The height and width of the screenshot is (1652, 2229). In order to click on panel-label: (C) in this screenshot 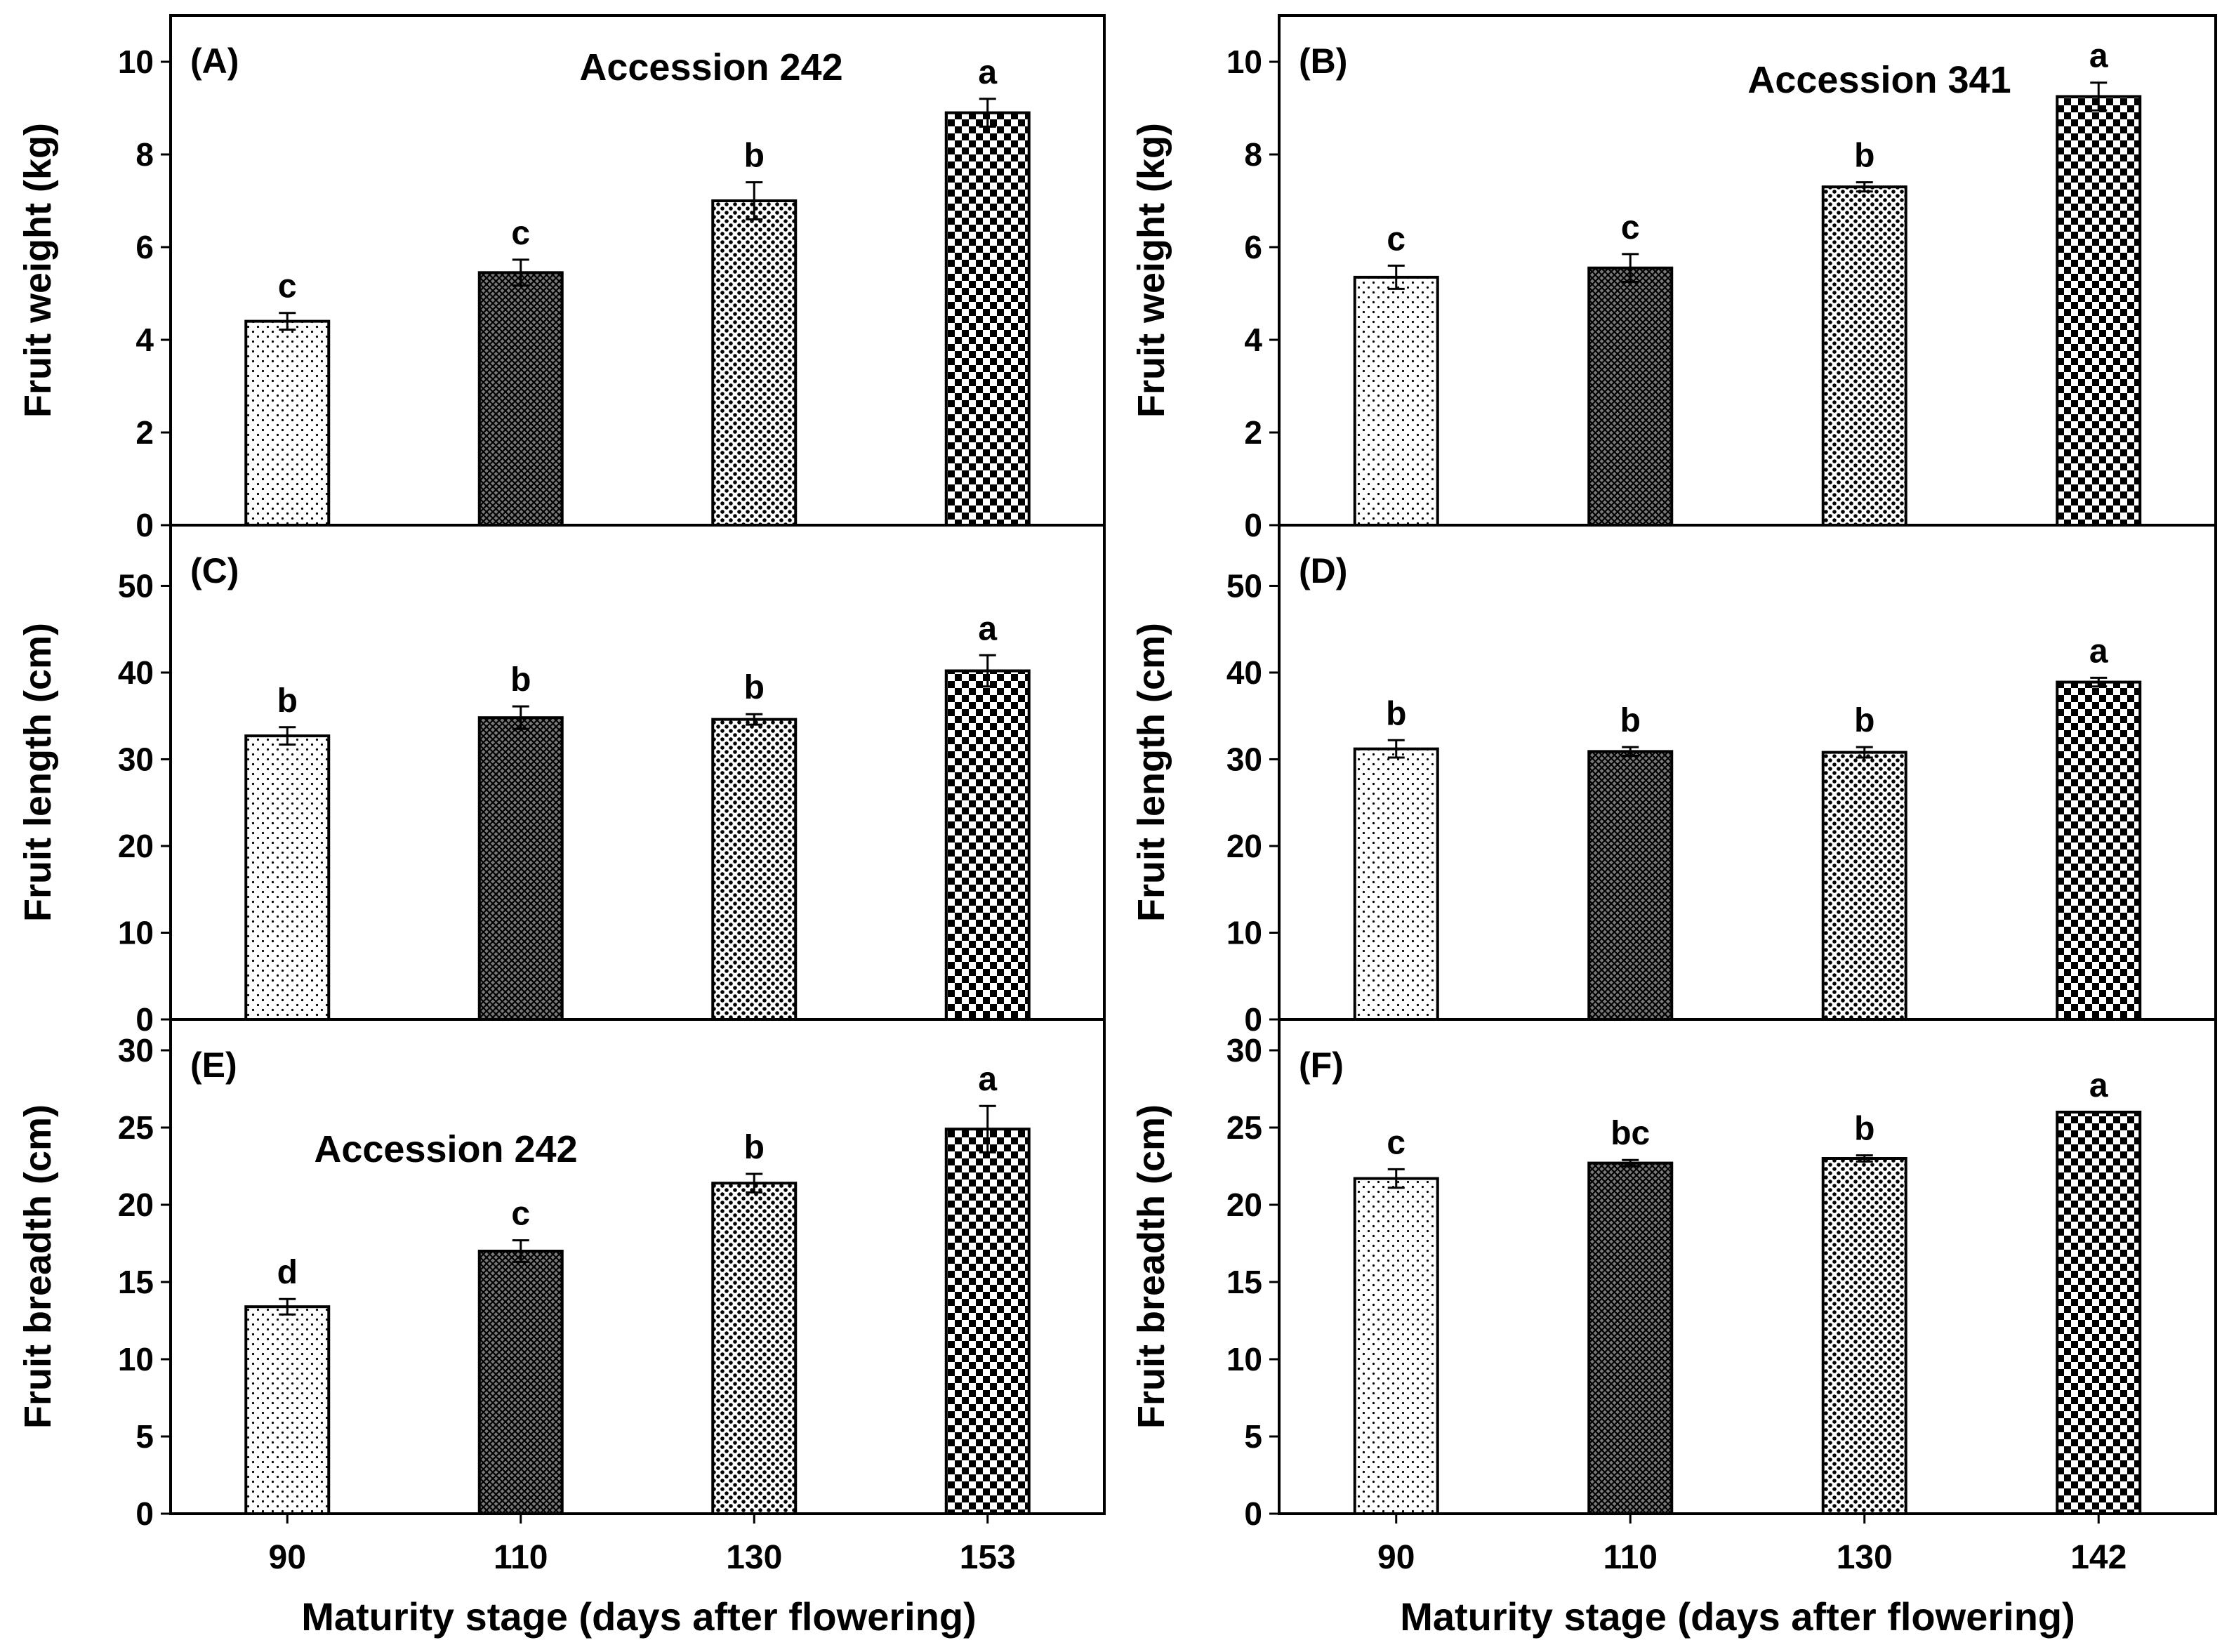, I will do `click(214, 570)`.